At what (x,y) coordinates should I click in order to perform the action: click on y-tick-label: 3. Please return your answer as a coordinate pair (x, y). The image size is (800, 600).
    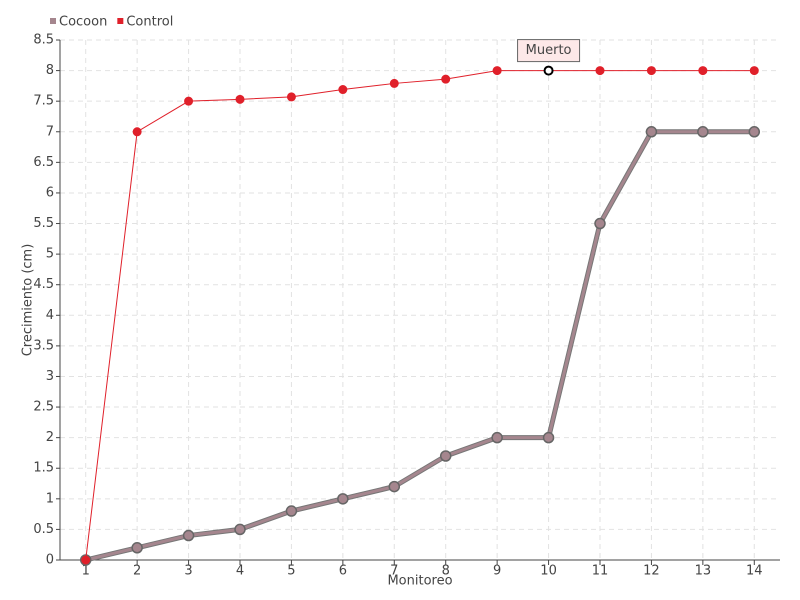
    Looking at the image, I should click on (50, 376).